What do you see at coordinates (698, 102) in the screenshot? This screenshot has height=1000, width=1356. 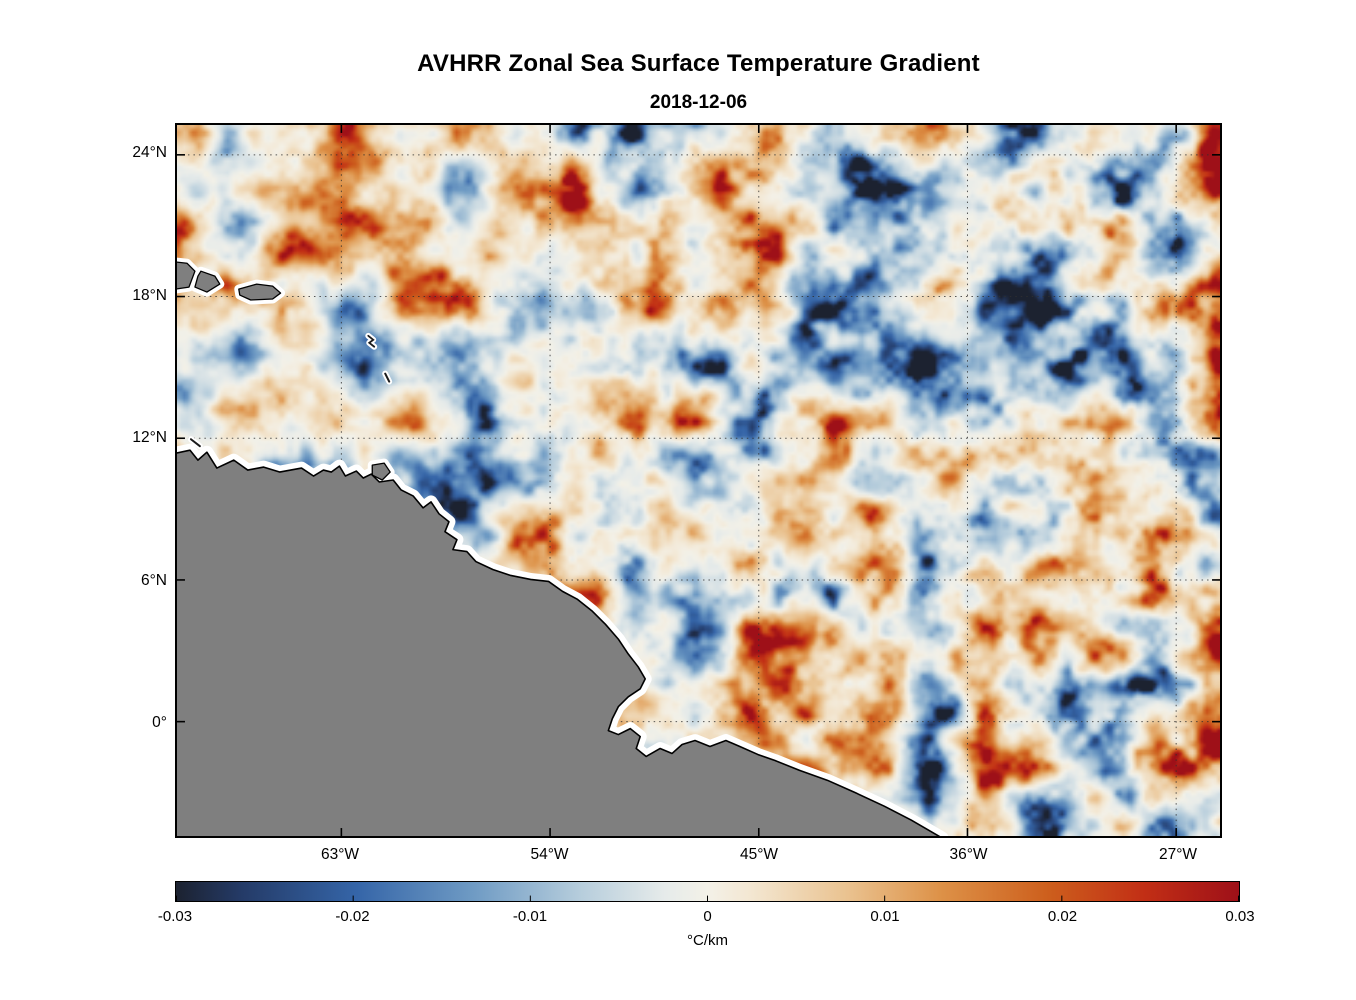 I see `figure-subtitle: 2018-12-06` at bounding box center [698, 102].